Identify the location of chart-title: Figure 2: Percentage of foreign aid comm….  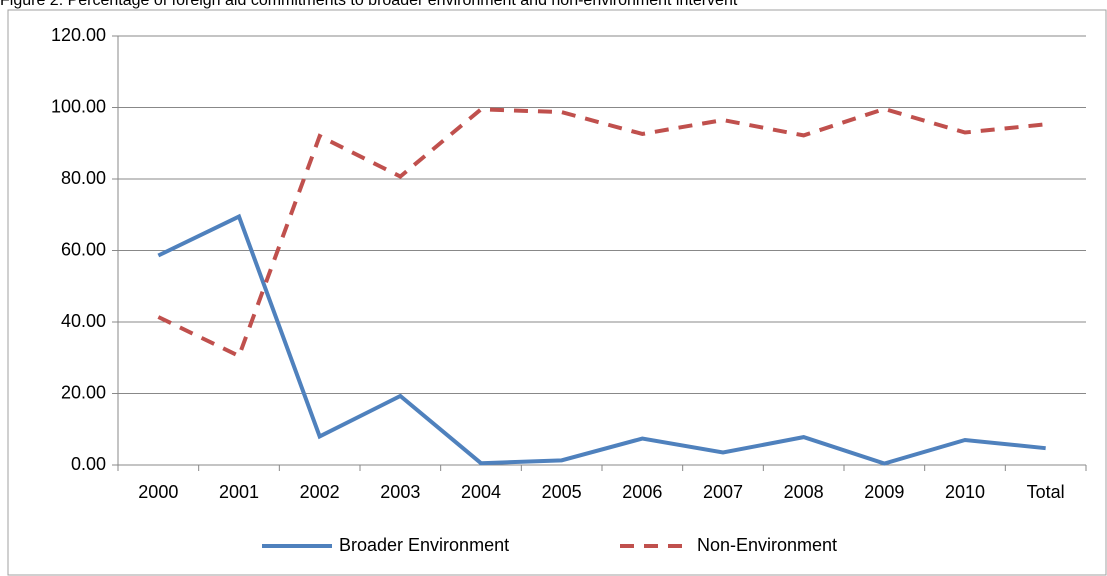
(369, 4).